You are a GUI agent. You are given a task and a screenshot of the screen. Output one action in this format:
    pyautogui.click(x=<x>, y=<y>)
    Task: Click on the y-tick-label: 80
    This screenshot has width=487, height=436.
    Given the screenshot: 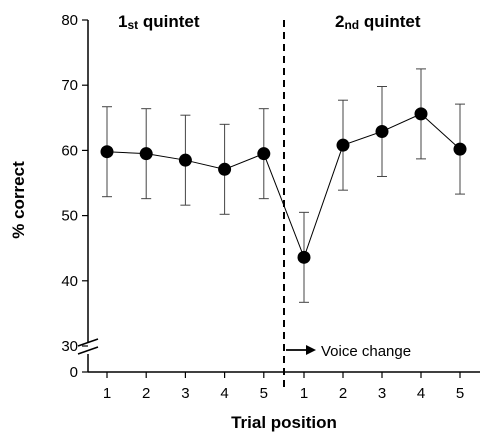 What is the action you would take?
    pyautogui.click(x=69, y=20)
    